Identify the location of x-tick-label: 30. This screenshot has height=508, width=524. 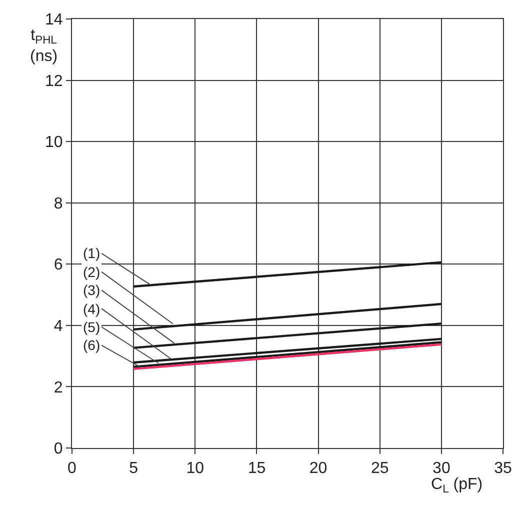
(441, 469).